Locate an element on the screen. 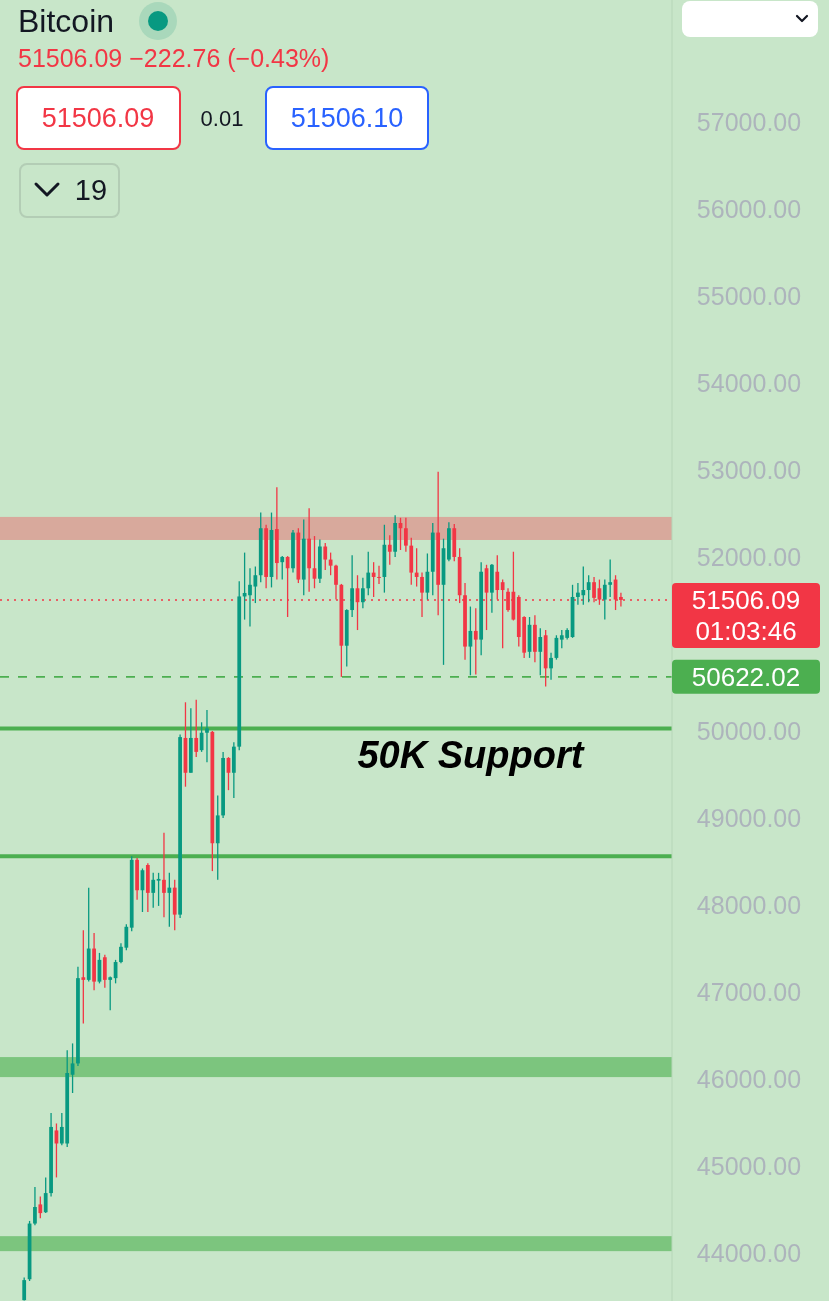 Image resolution: width=829 pixels, height=1301 pixels. ref-line-label: 51506.09 01:03:46 is located at coordinates (746, 615).